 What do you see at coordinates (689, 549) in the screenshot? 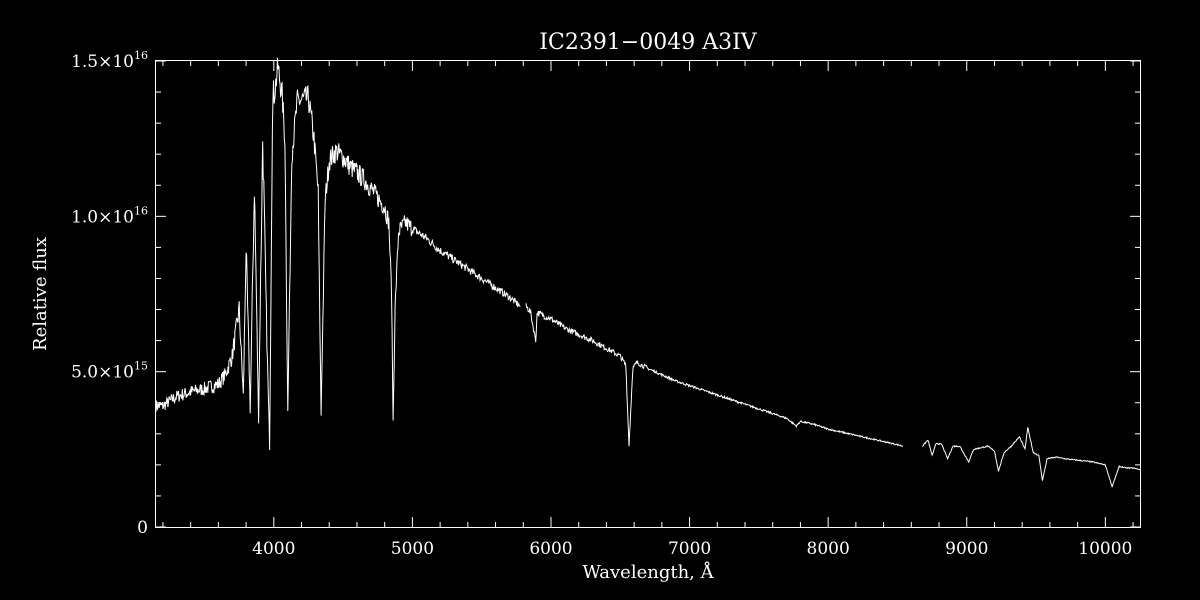
I see `x-tick-label: 7000` at bounding box center [689, 549].